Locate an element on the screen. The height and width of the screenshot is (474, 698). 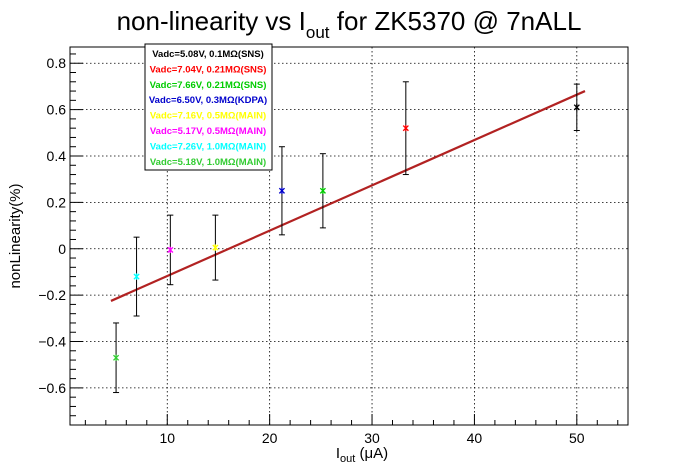
y-axis-label: nonLinearity(%) is located at coordinates (15, 235).